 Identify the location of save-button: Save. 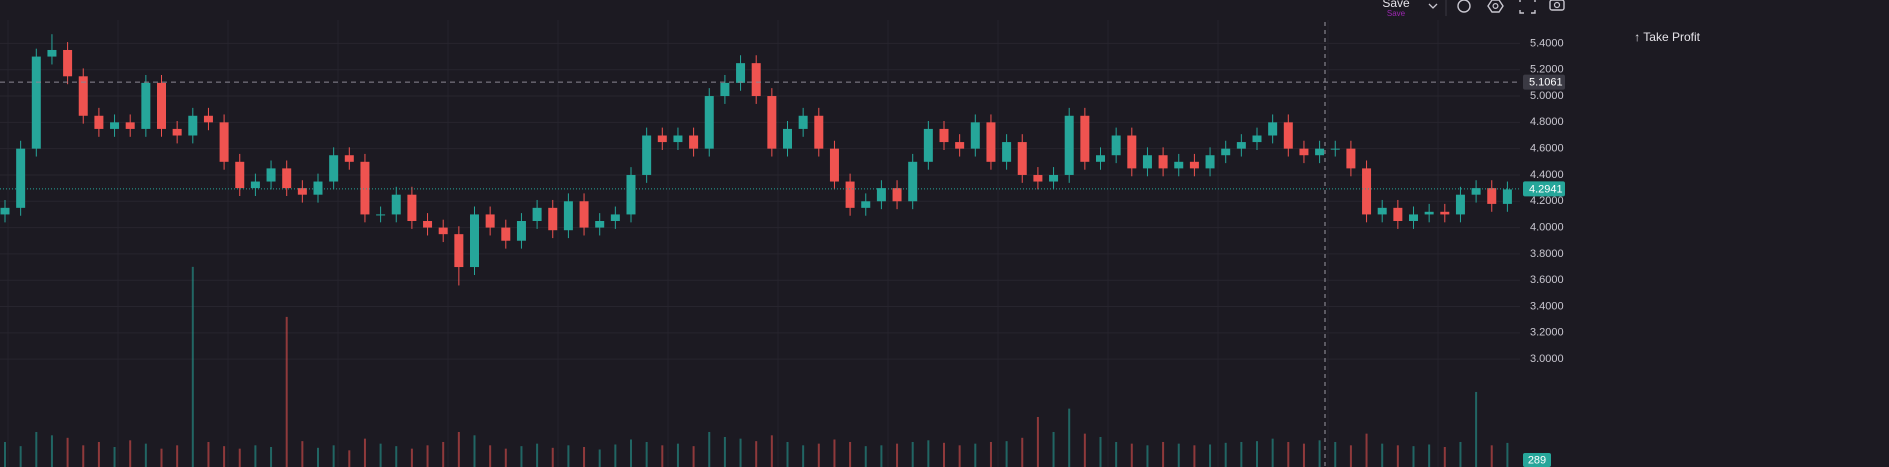
(1396, 5).